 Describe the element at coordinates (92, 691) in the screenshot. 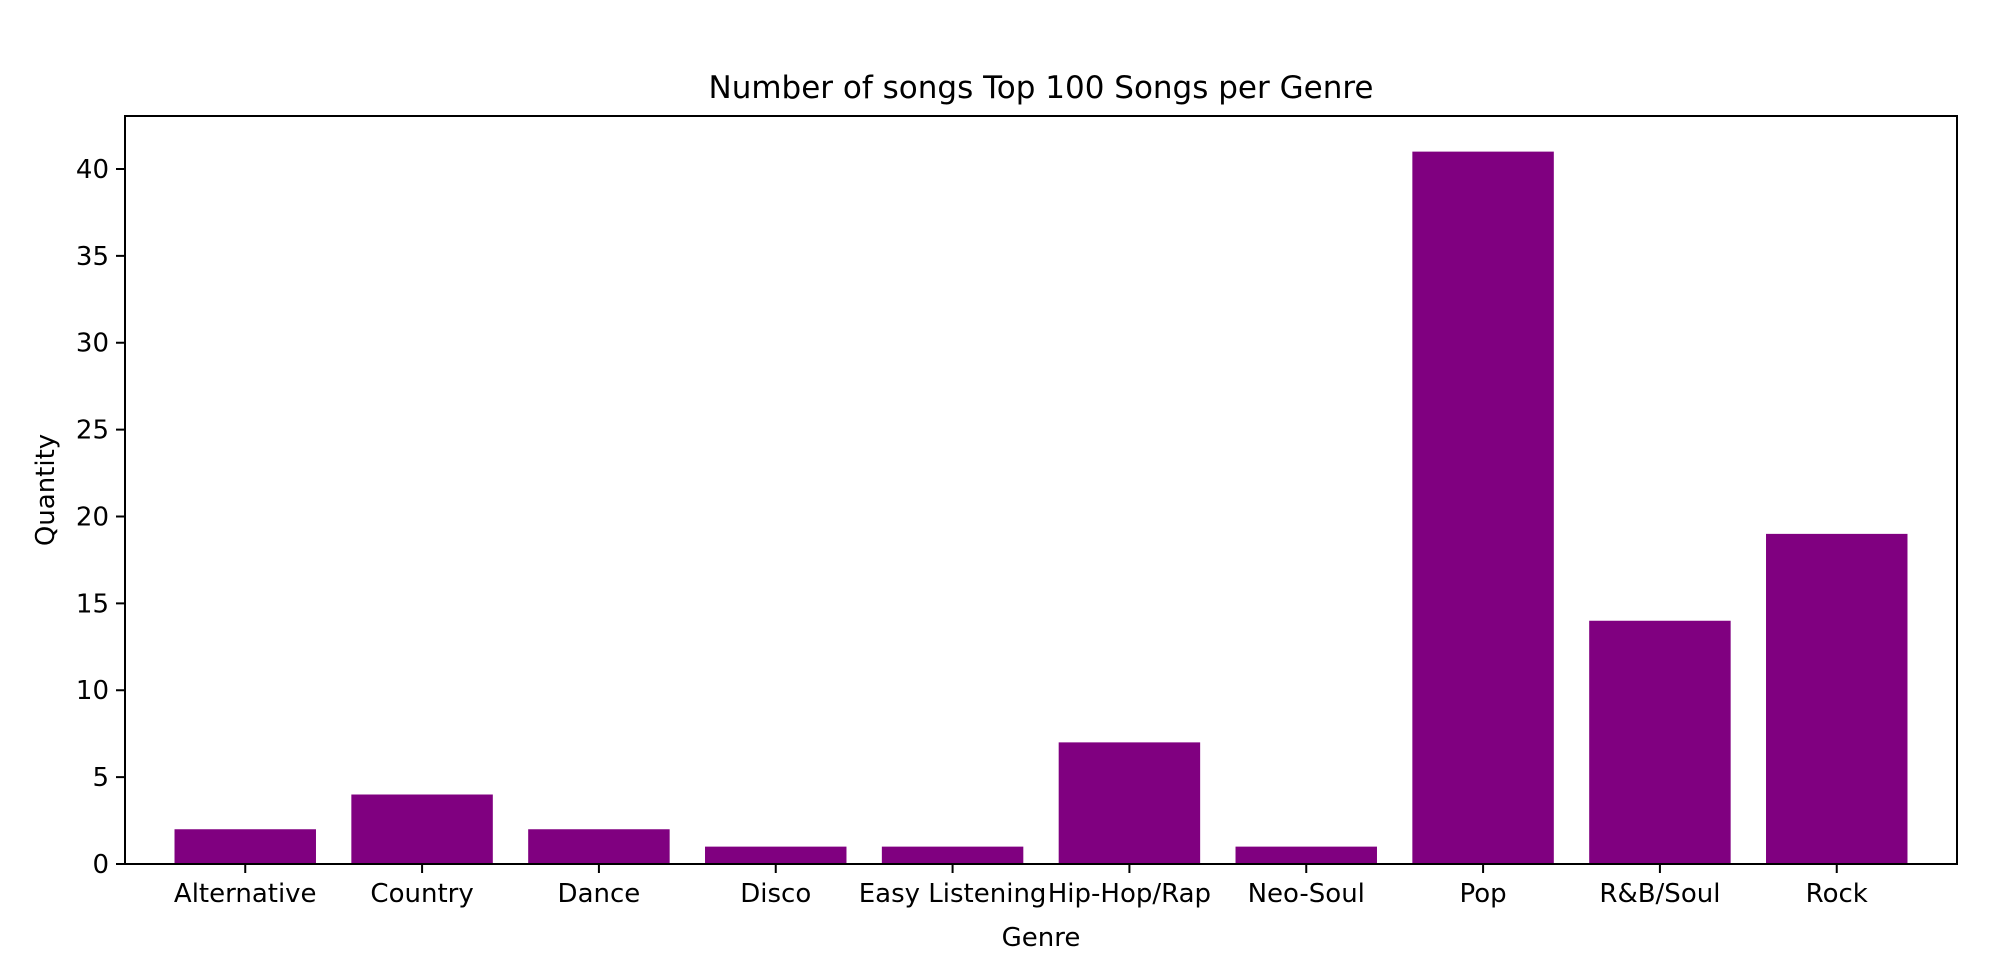

I see `y-tick-label: 10` at that location.